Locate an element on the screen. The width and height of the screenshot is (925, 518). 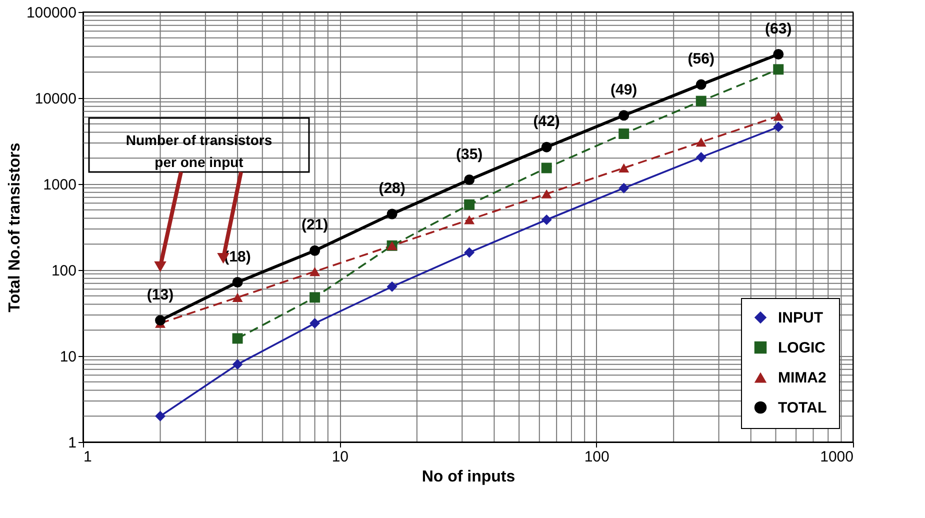
annotation: (49) is located at coordinates (624, 89).